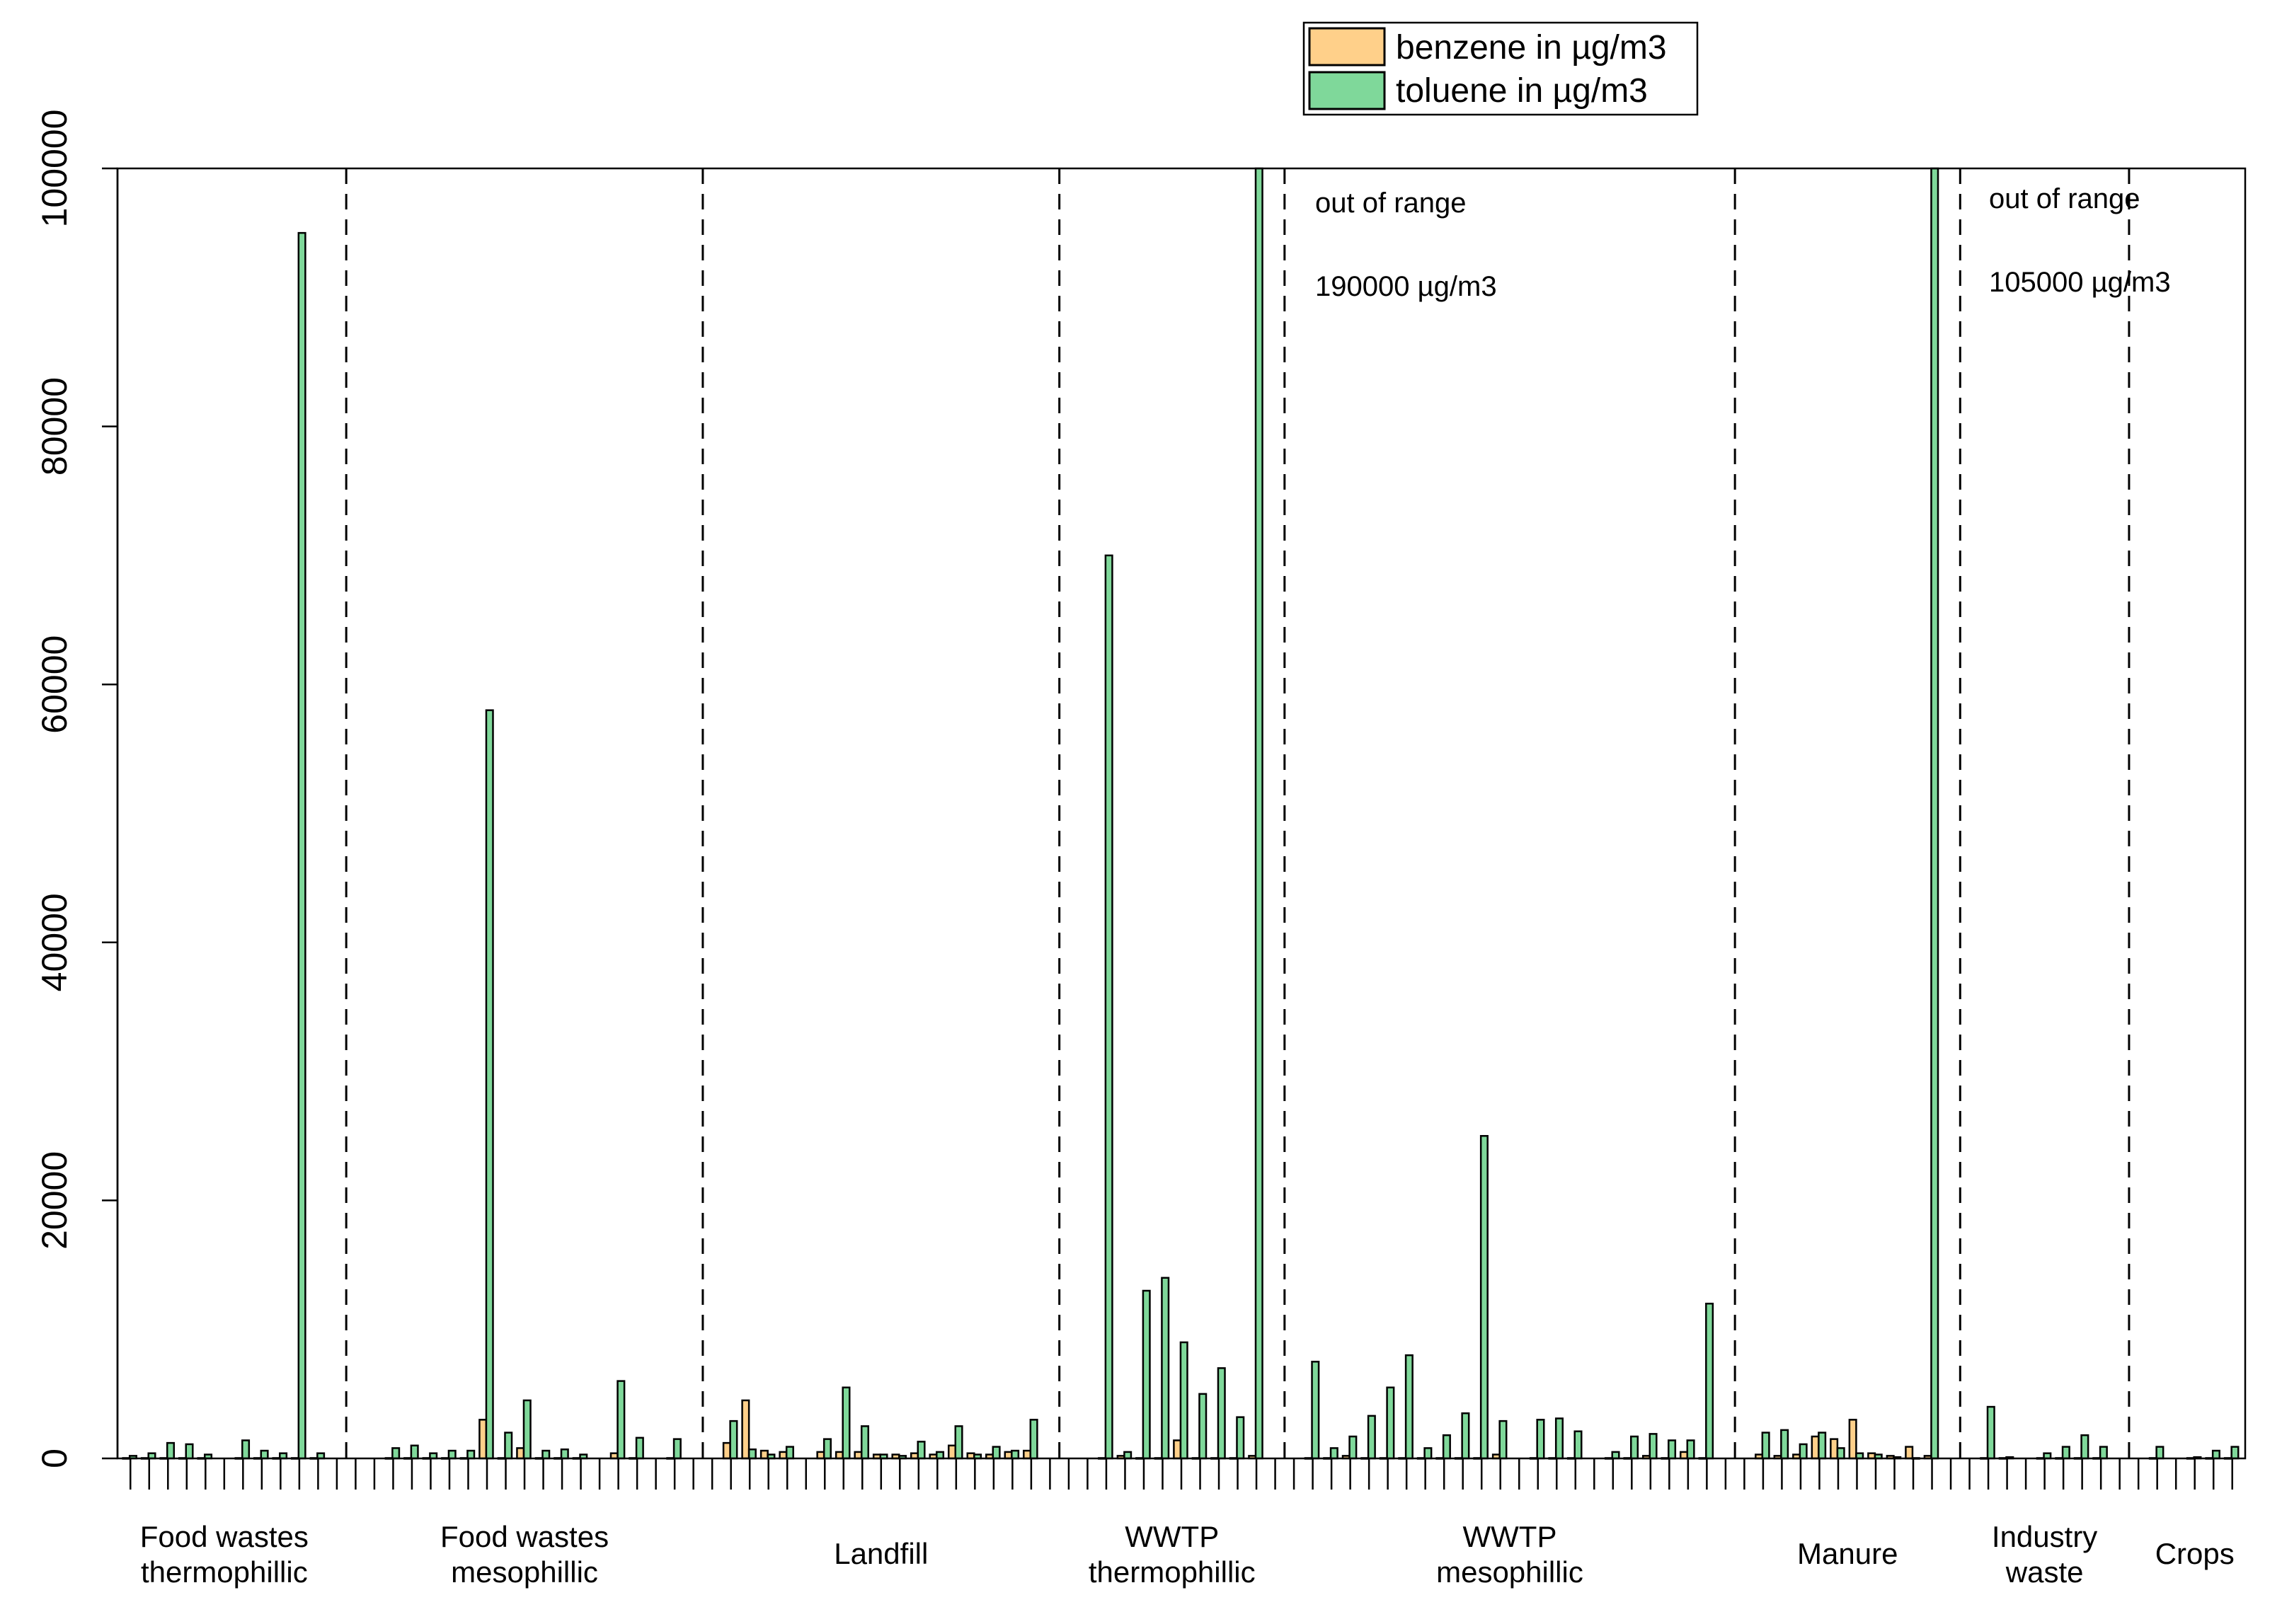 The width and height of the screenshot is (2282, 1624). What do you see at coordinates (1181, 1474) in the screenshot?
I see `x-ticks` at bounding box center [1181, 1474].